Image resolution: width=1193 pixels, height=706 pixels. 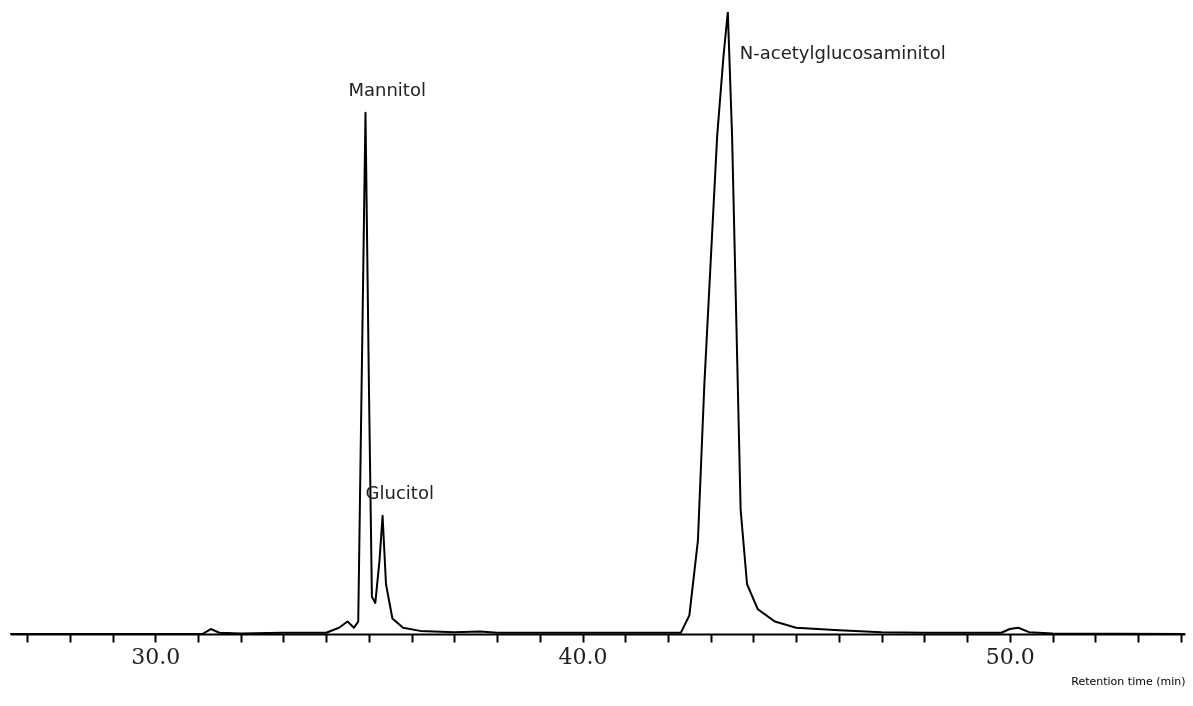 I want to click on x-tick-label: 30.0, so click(x=156, y=656).